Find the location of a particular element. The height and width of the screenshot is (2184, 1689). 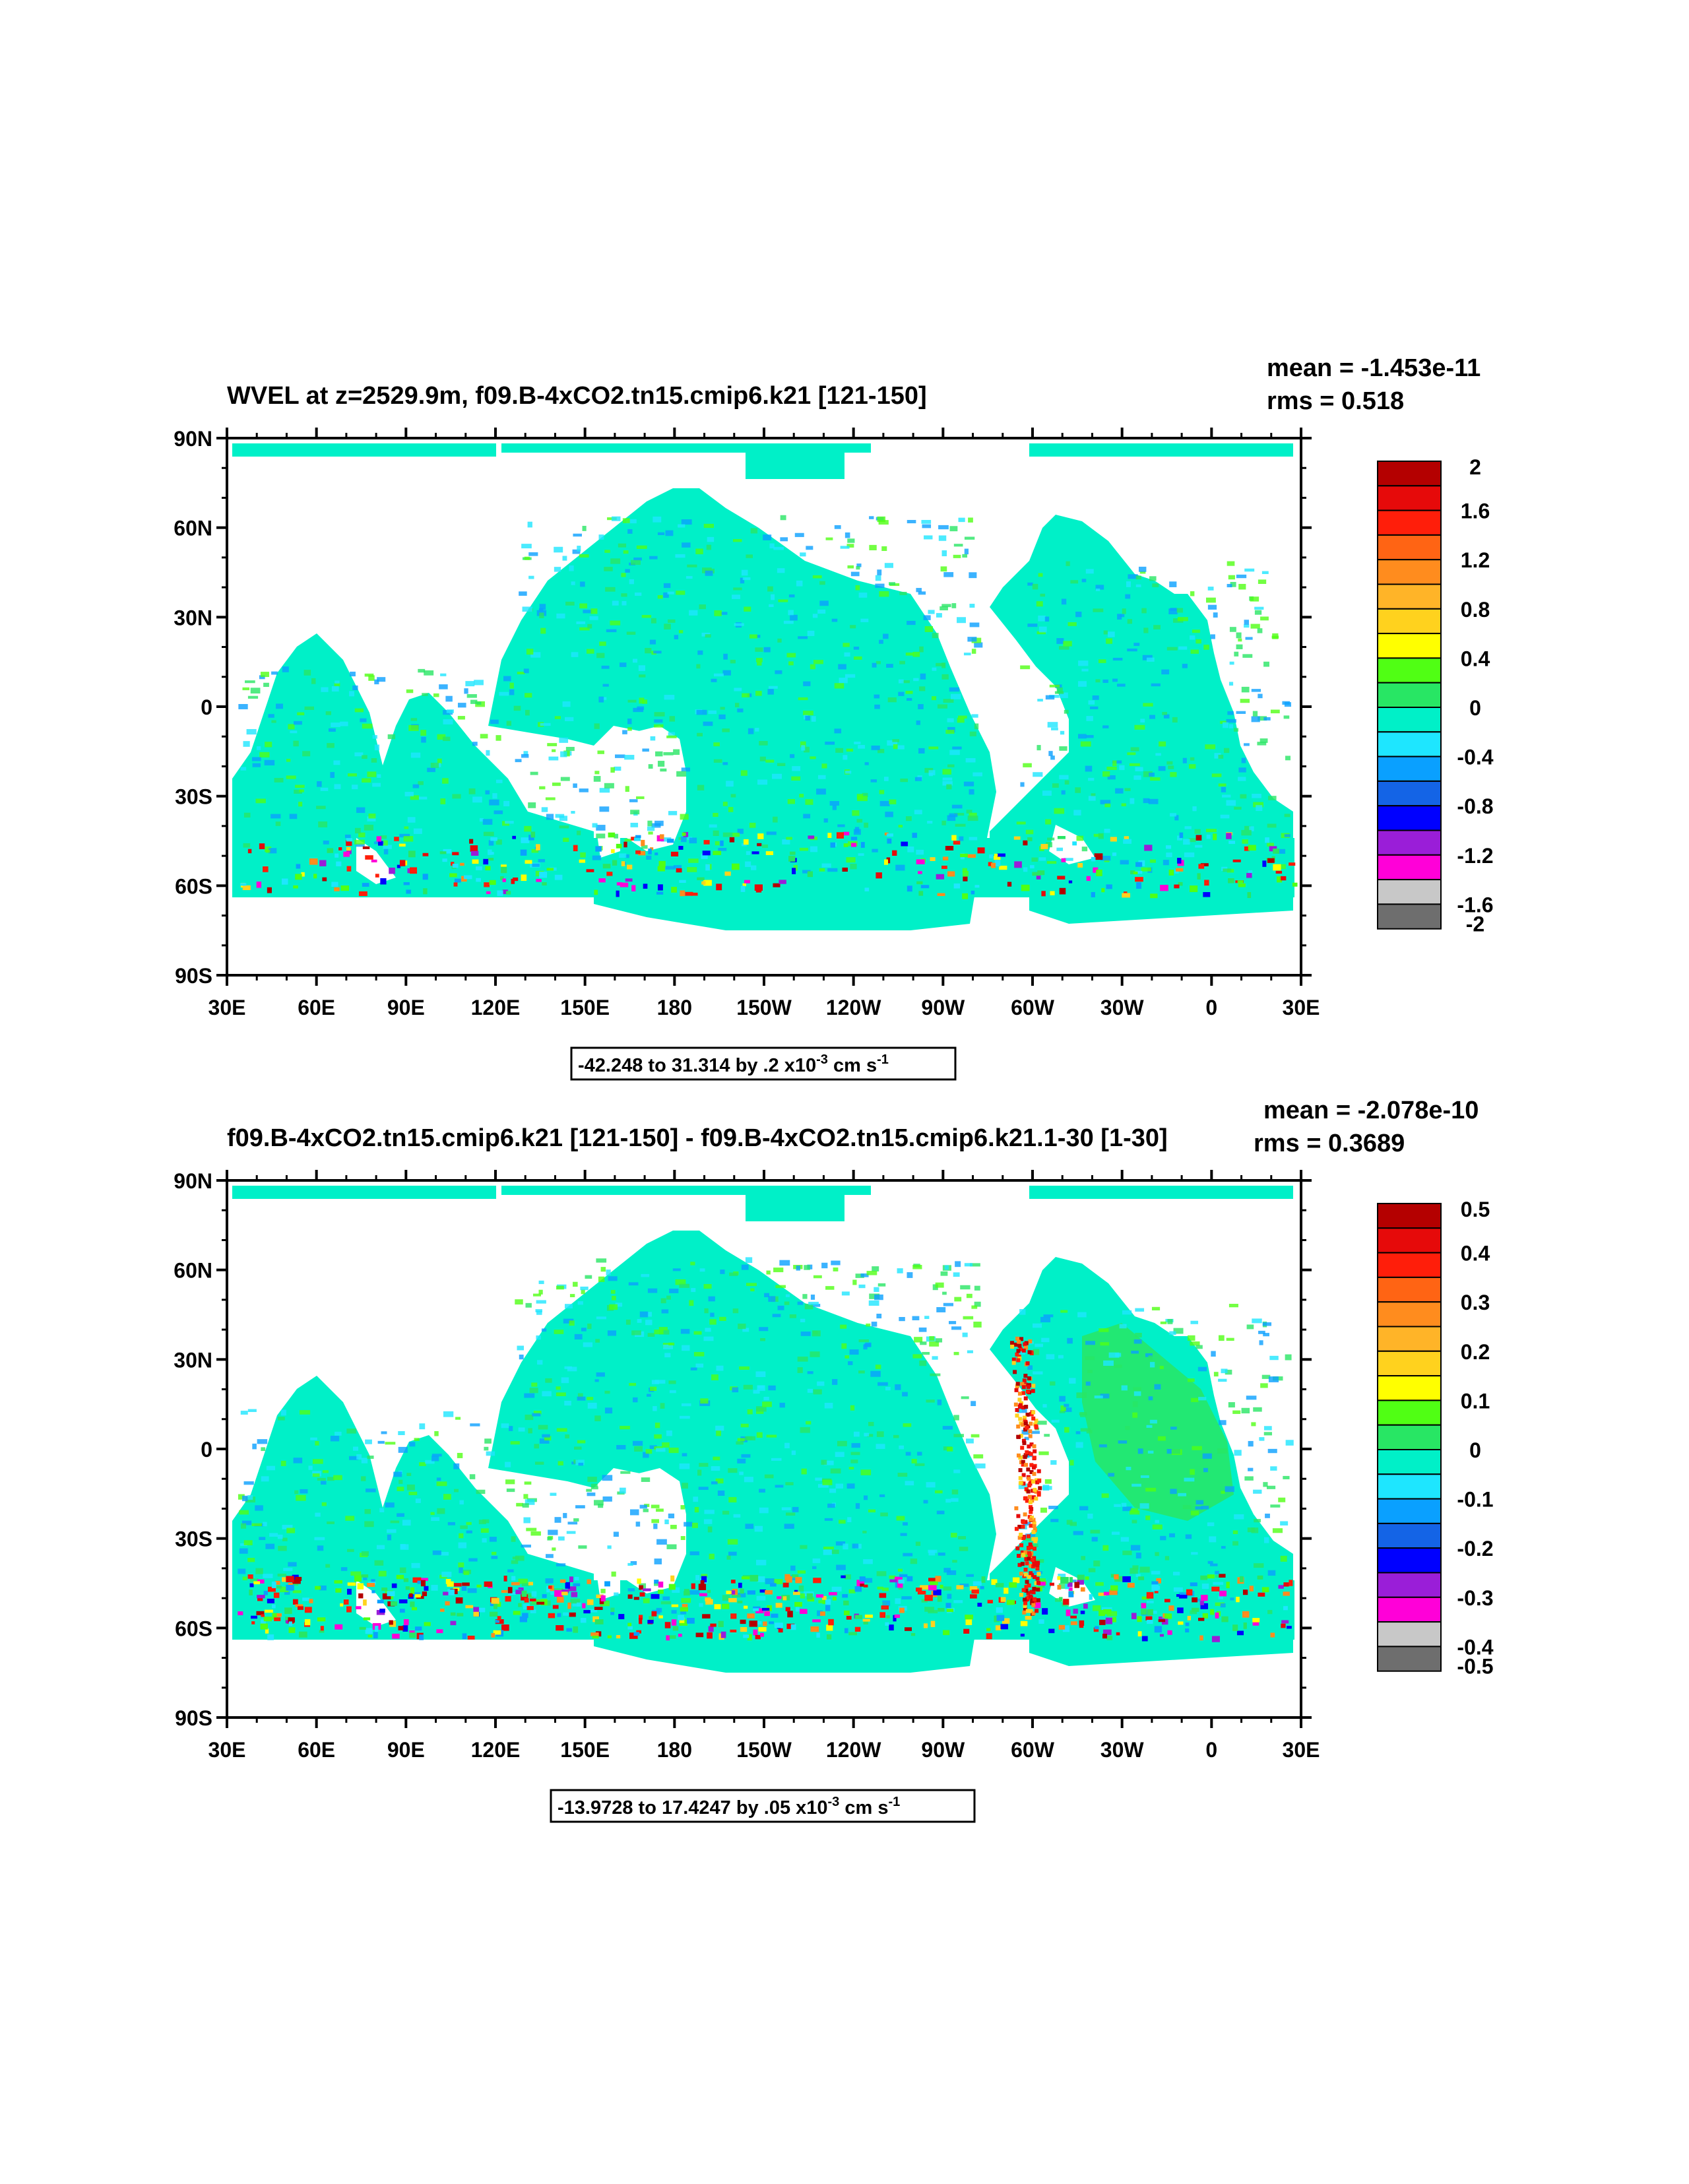

y-tick-label: 30S is located at coordinates (193, 797).